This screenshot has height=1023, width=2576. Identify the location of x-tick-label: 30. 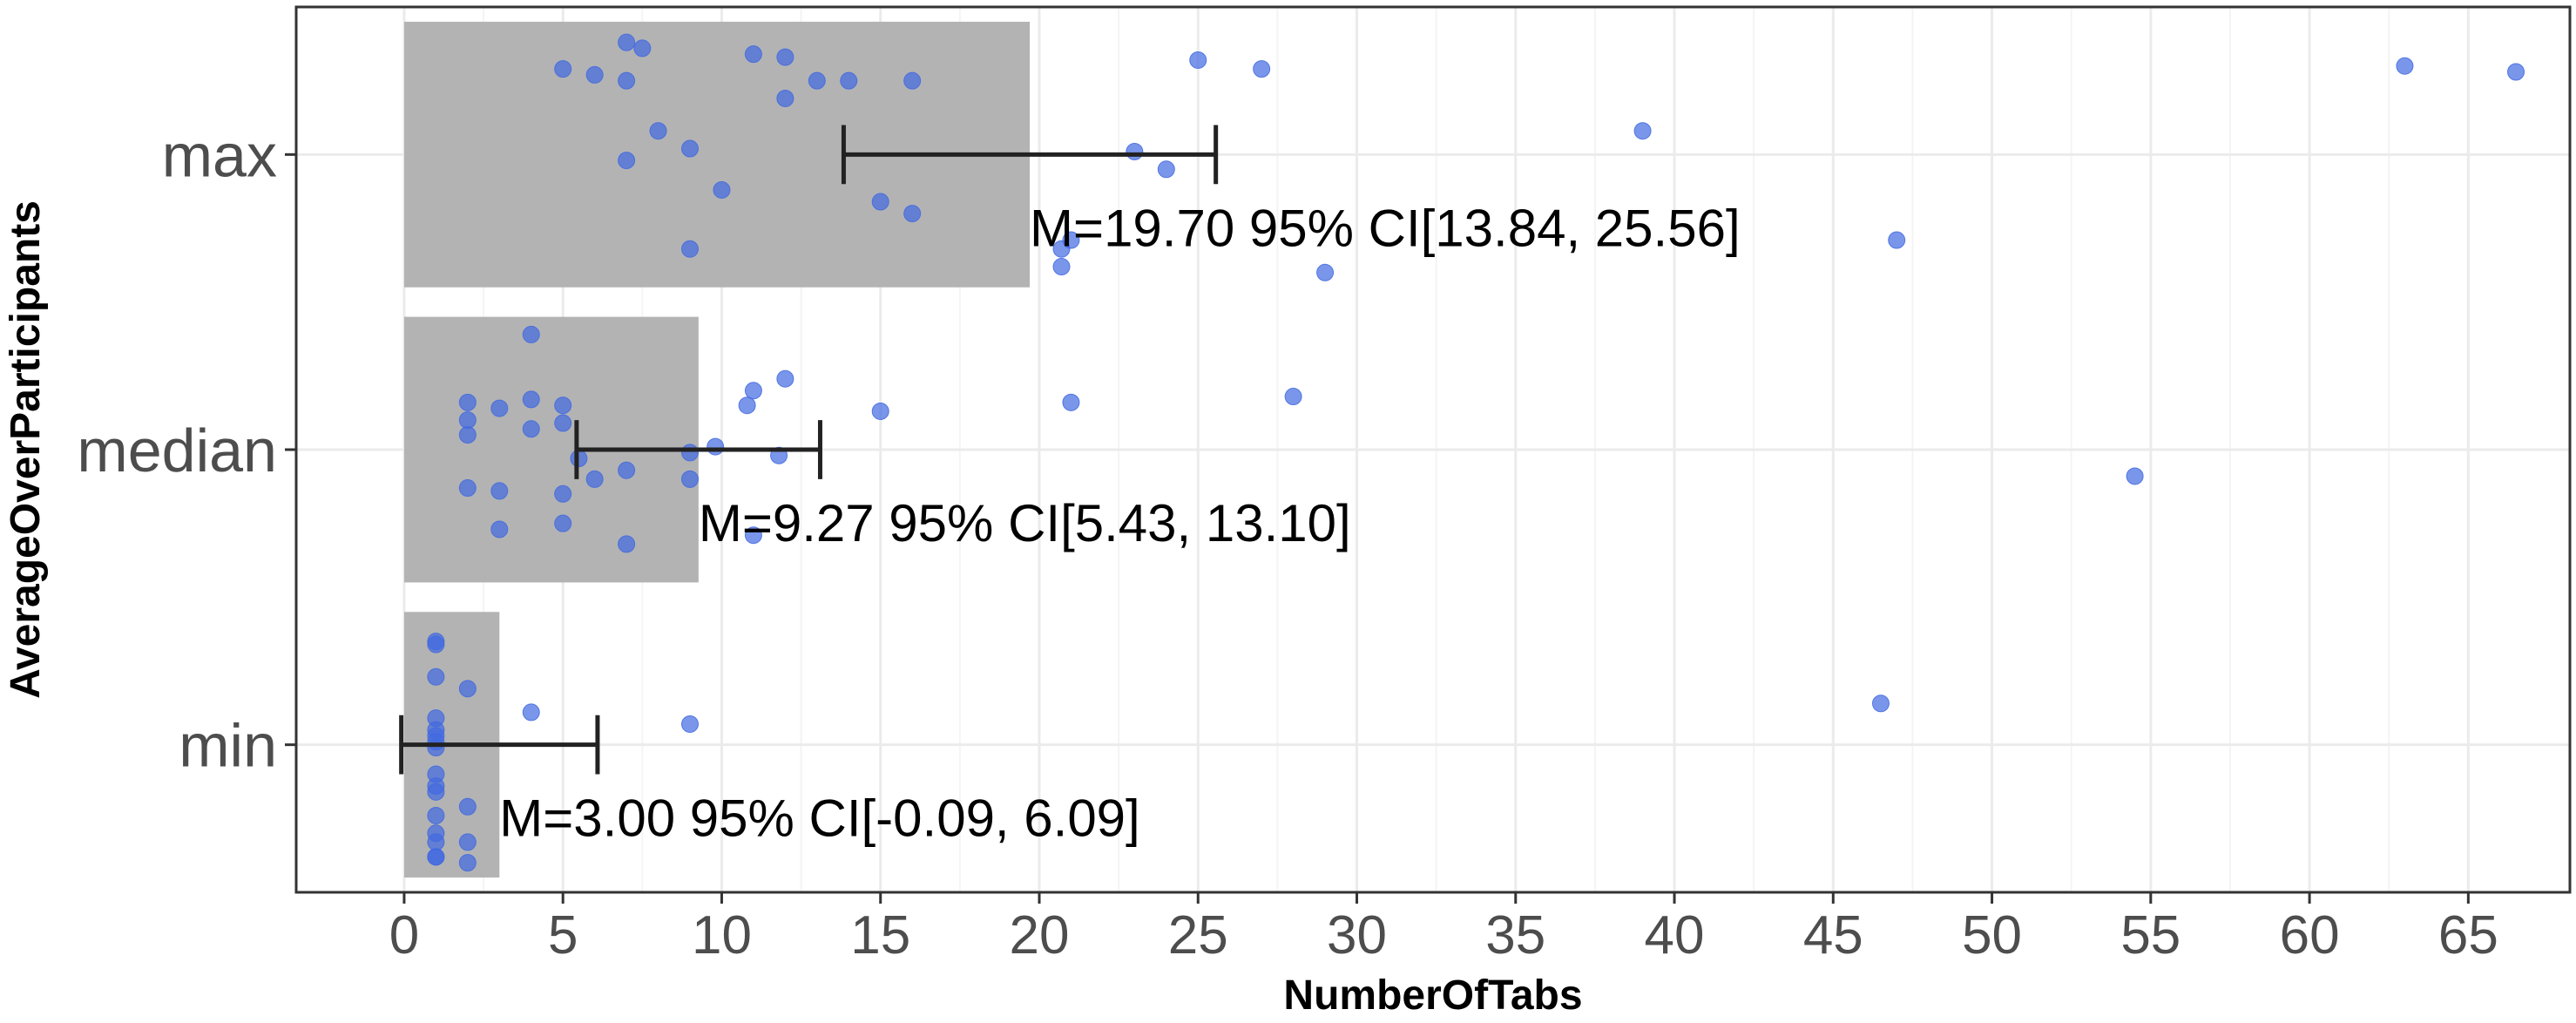
(1357, 935).